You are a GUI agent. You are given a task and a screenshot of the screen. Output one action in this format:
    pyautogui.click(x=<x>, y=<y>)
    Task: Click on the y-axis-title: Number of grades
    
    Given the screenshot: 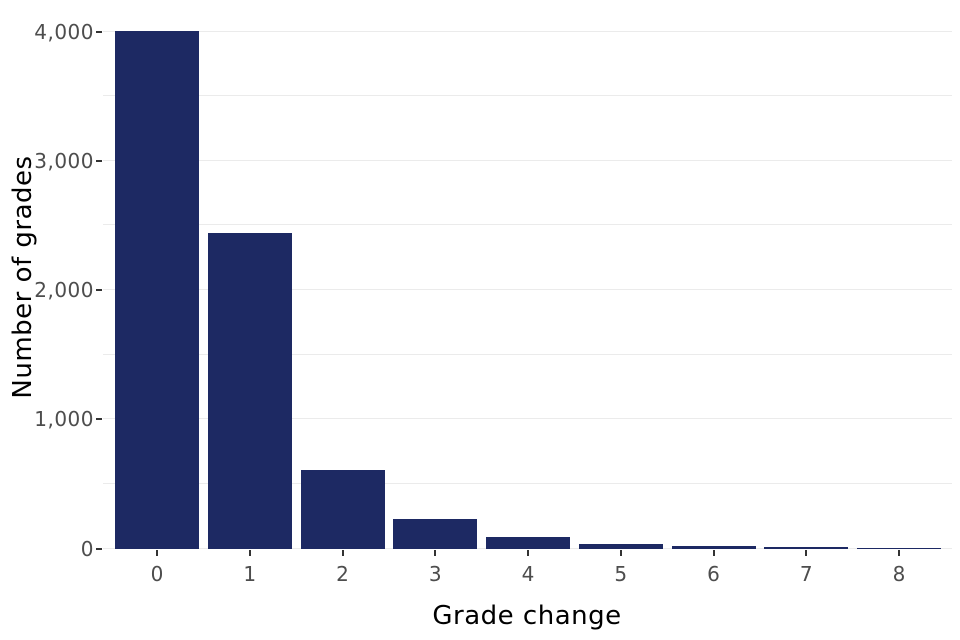 What is the action you would take?
    pyautogui.click(x=23, y=277)
    